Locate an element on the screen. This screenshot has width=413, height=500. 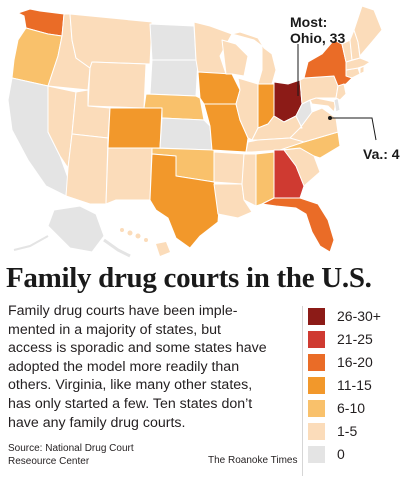
legend-item: 1-5 is located at coordinates (358, 431).